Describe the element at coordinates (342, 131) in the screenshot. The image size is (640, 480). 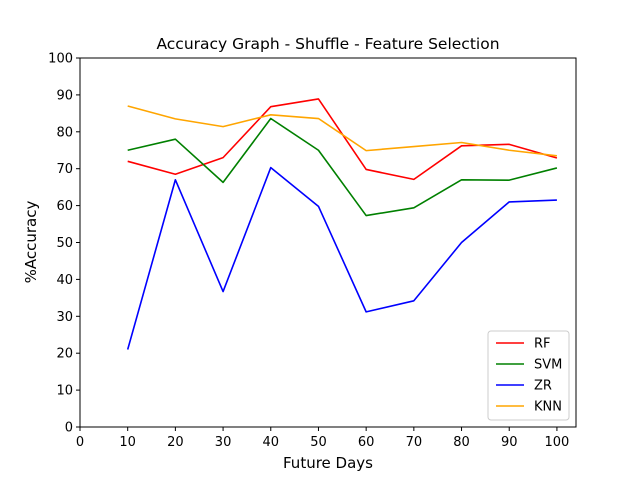
I see `series-line-knn` at that location.